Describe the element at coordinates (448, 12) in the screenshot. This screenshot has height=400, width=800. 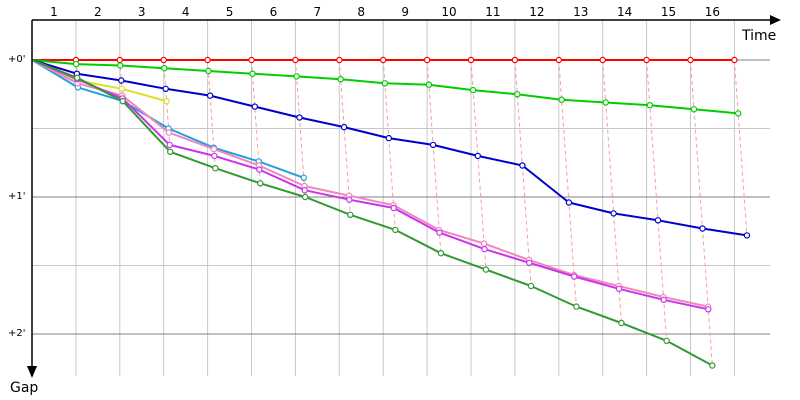
I see `lap-tick-label: 10` at that location.